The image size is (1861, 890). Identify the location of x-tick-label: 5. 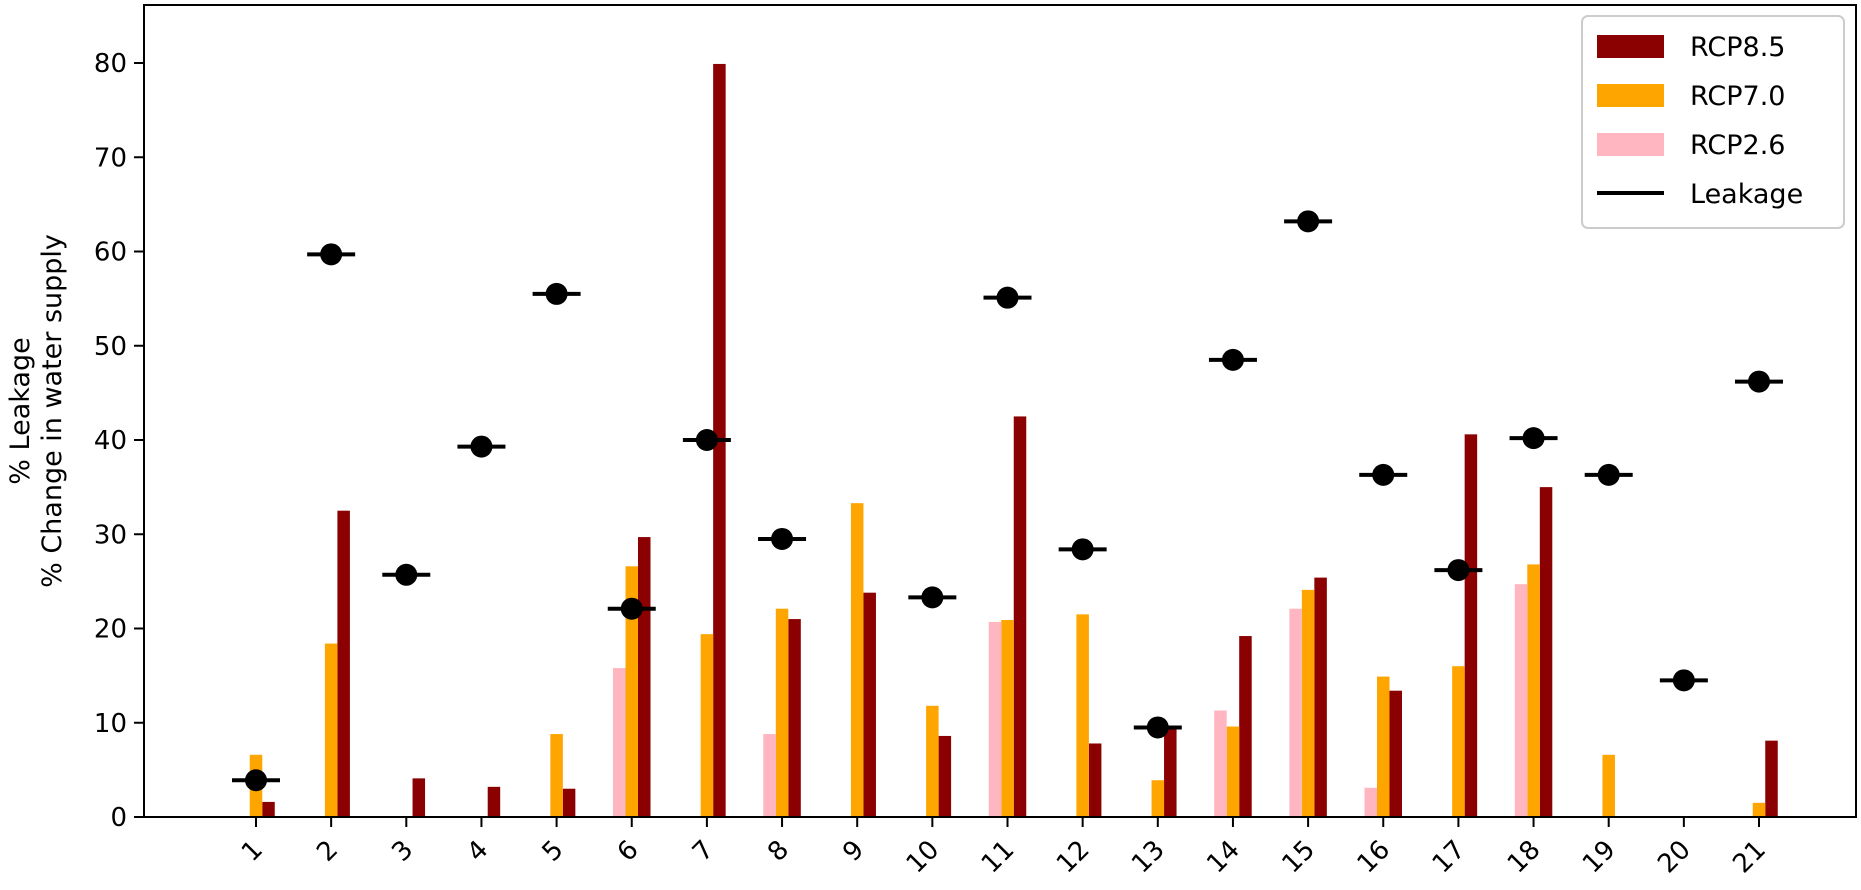
(553, 851).